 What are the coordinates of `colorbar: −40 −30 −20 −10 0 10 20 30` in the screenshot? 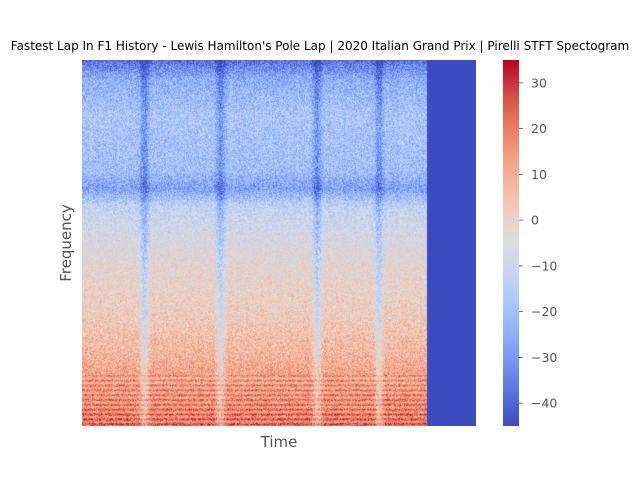 It's located at (530, 243).